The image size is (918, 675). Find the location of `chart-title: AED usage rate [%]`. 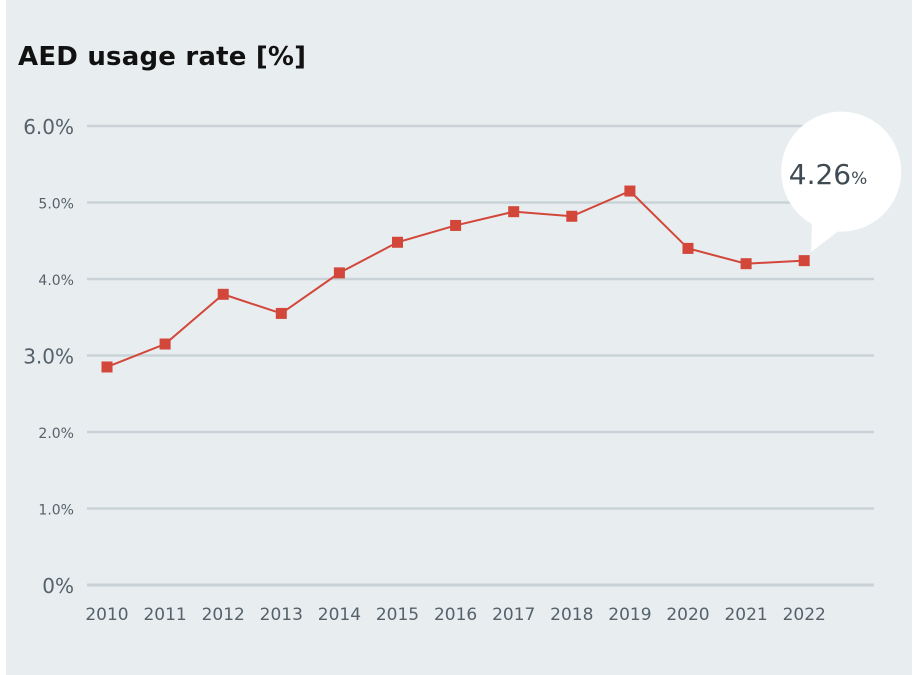

chart-title: AED usage rate [%] is located at coordinates (162, 57).